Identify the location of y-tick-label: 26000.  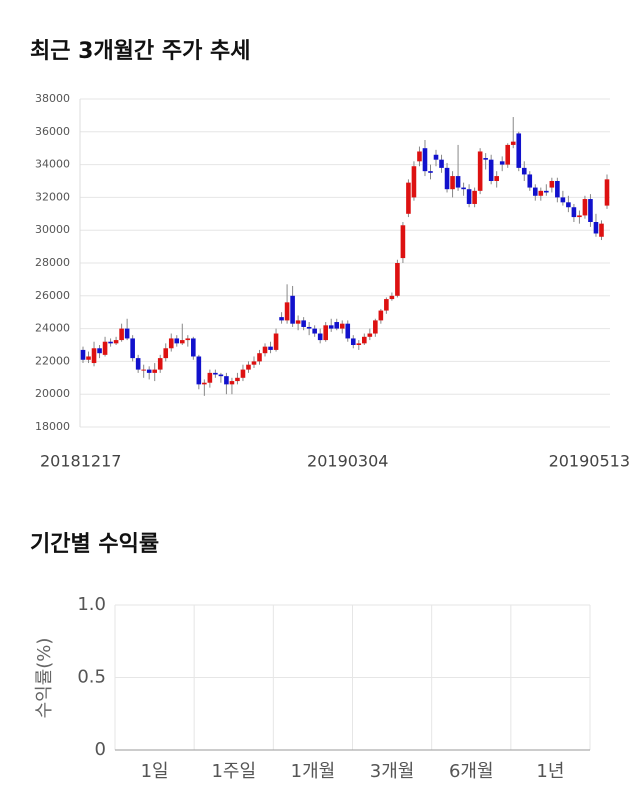
(52, 295).